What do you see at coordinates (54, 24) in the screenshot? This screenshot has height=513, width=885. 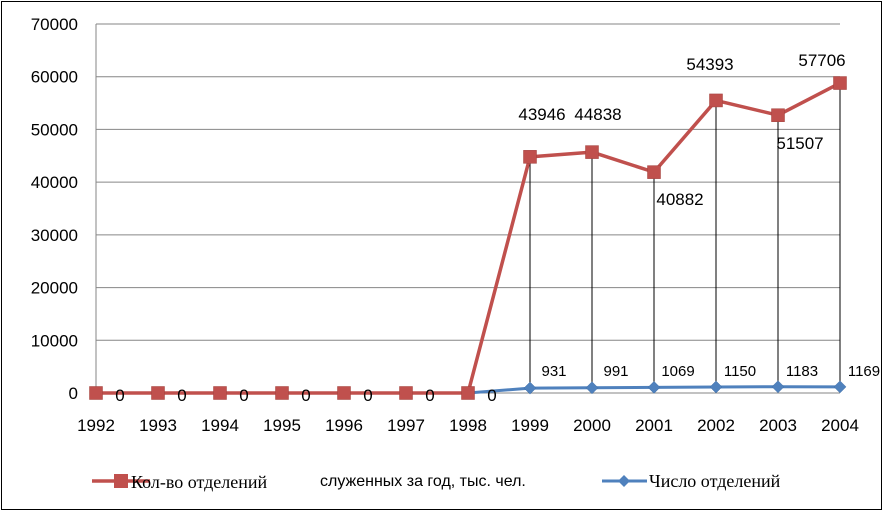 I see `y-tick-label: 70000` at bounding box center [54, 24].